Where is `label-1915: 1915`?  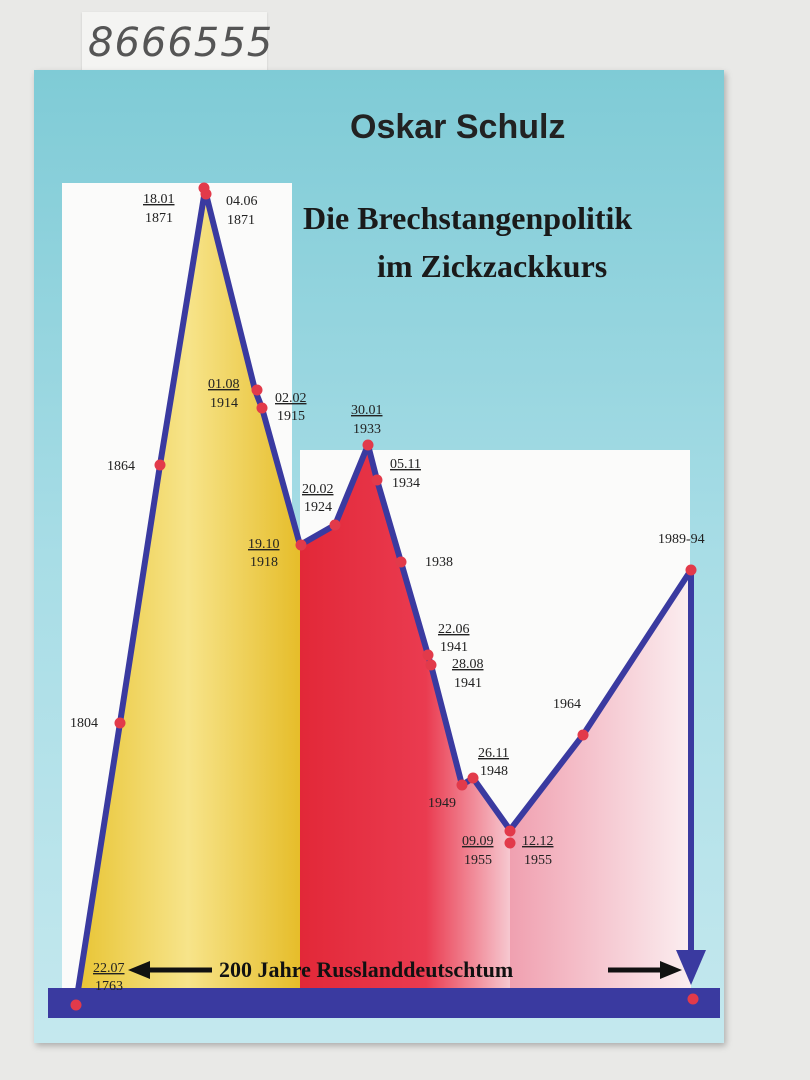 label-1915: 1915 is located at coordinates (291, 416).